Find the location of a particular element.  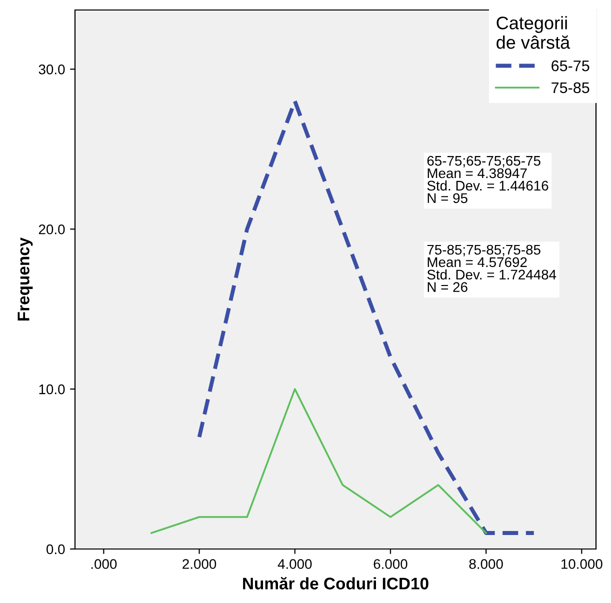

x-tick-label: 6.000 is located at coordinates (391, 564).